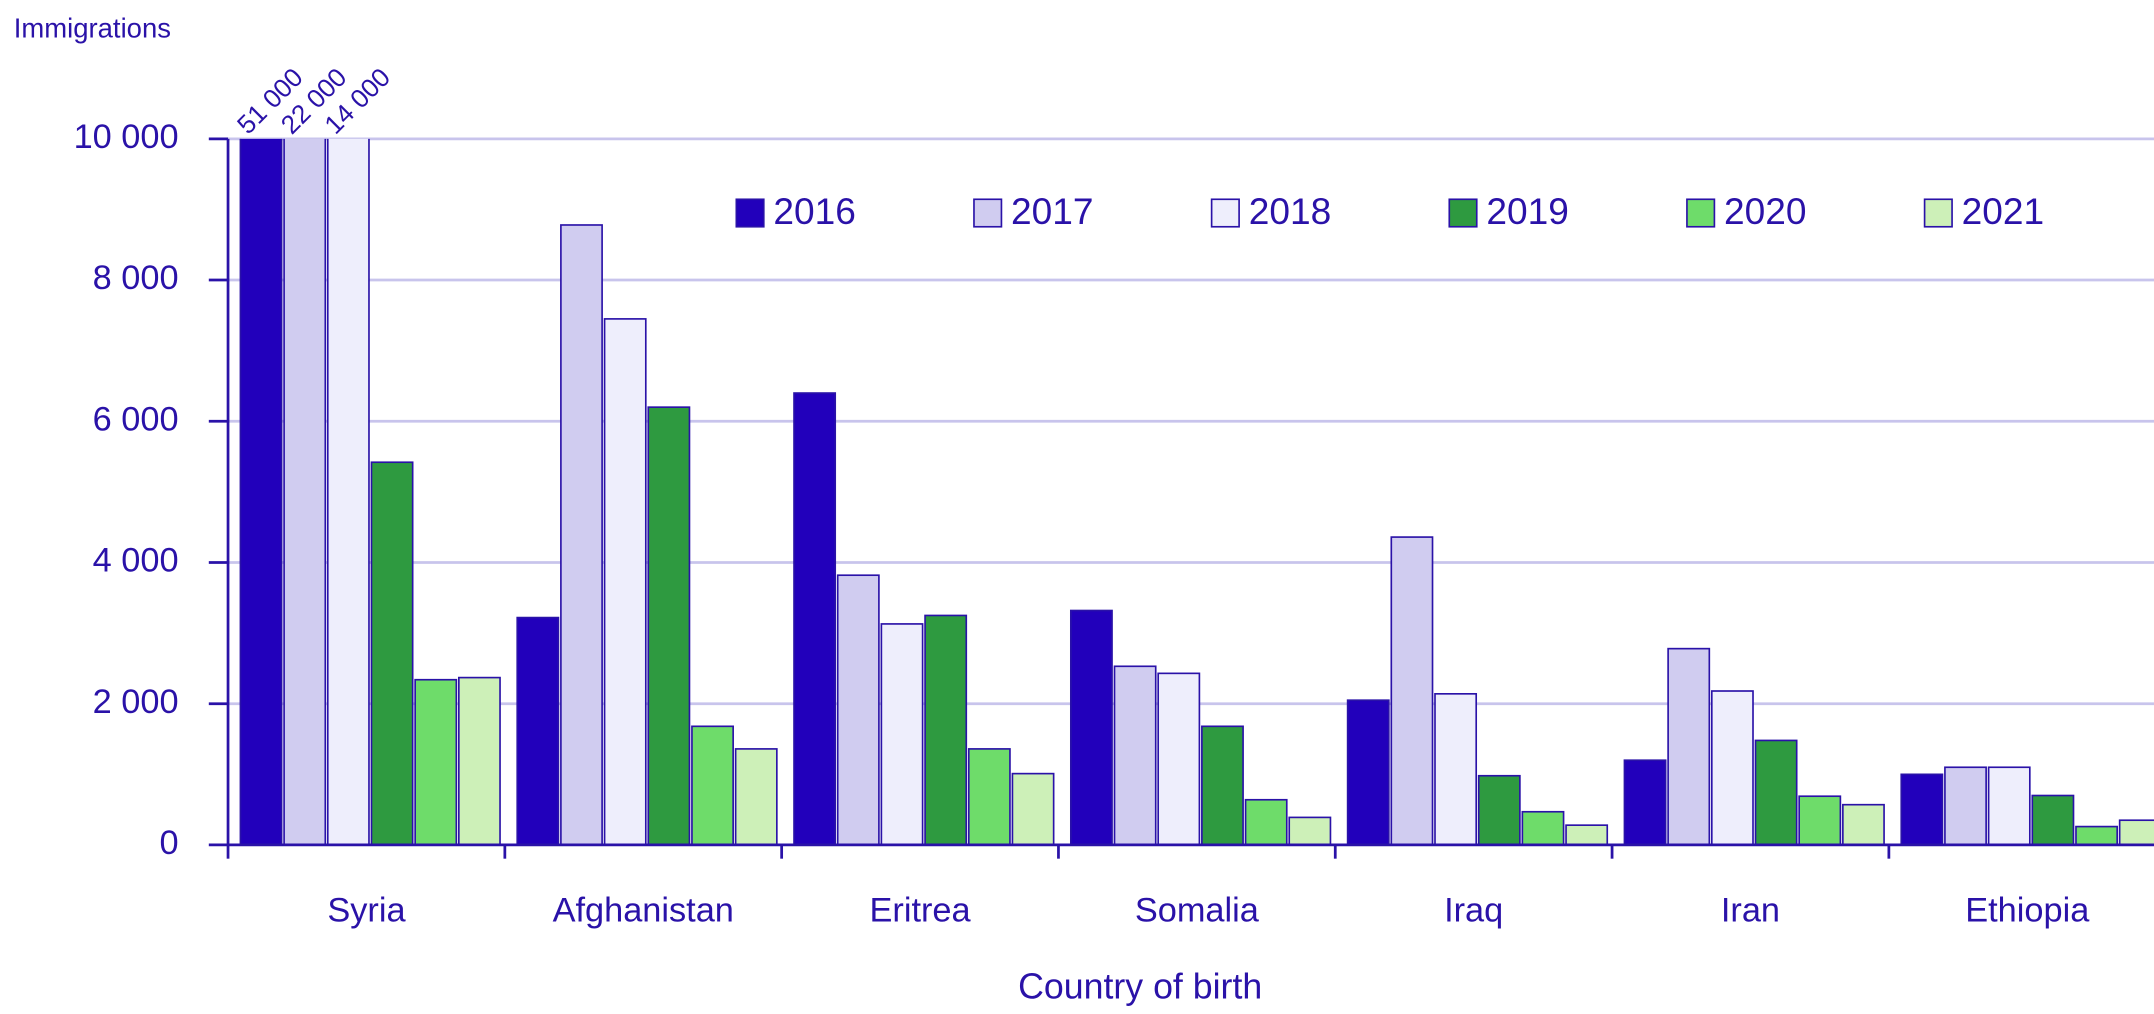 This screenshot has height=1014, width=2154. I want to click on y-tick-label: 8 000, so click(136, 278).